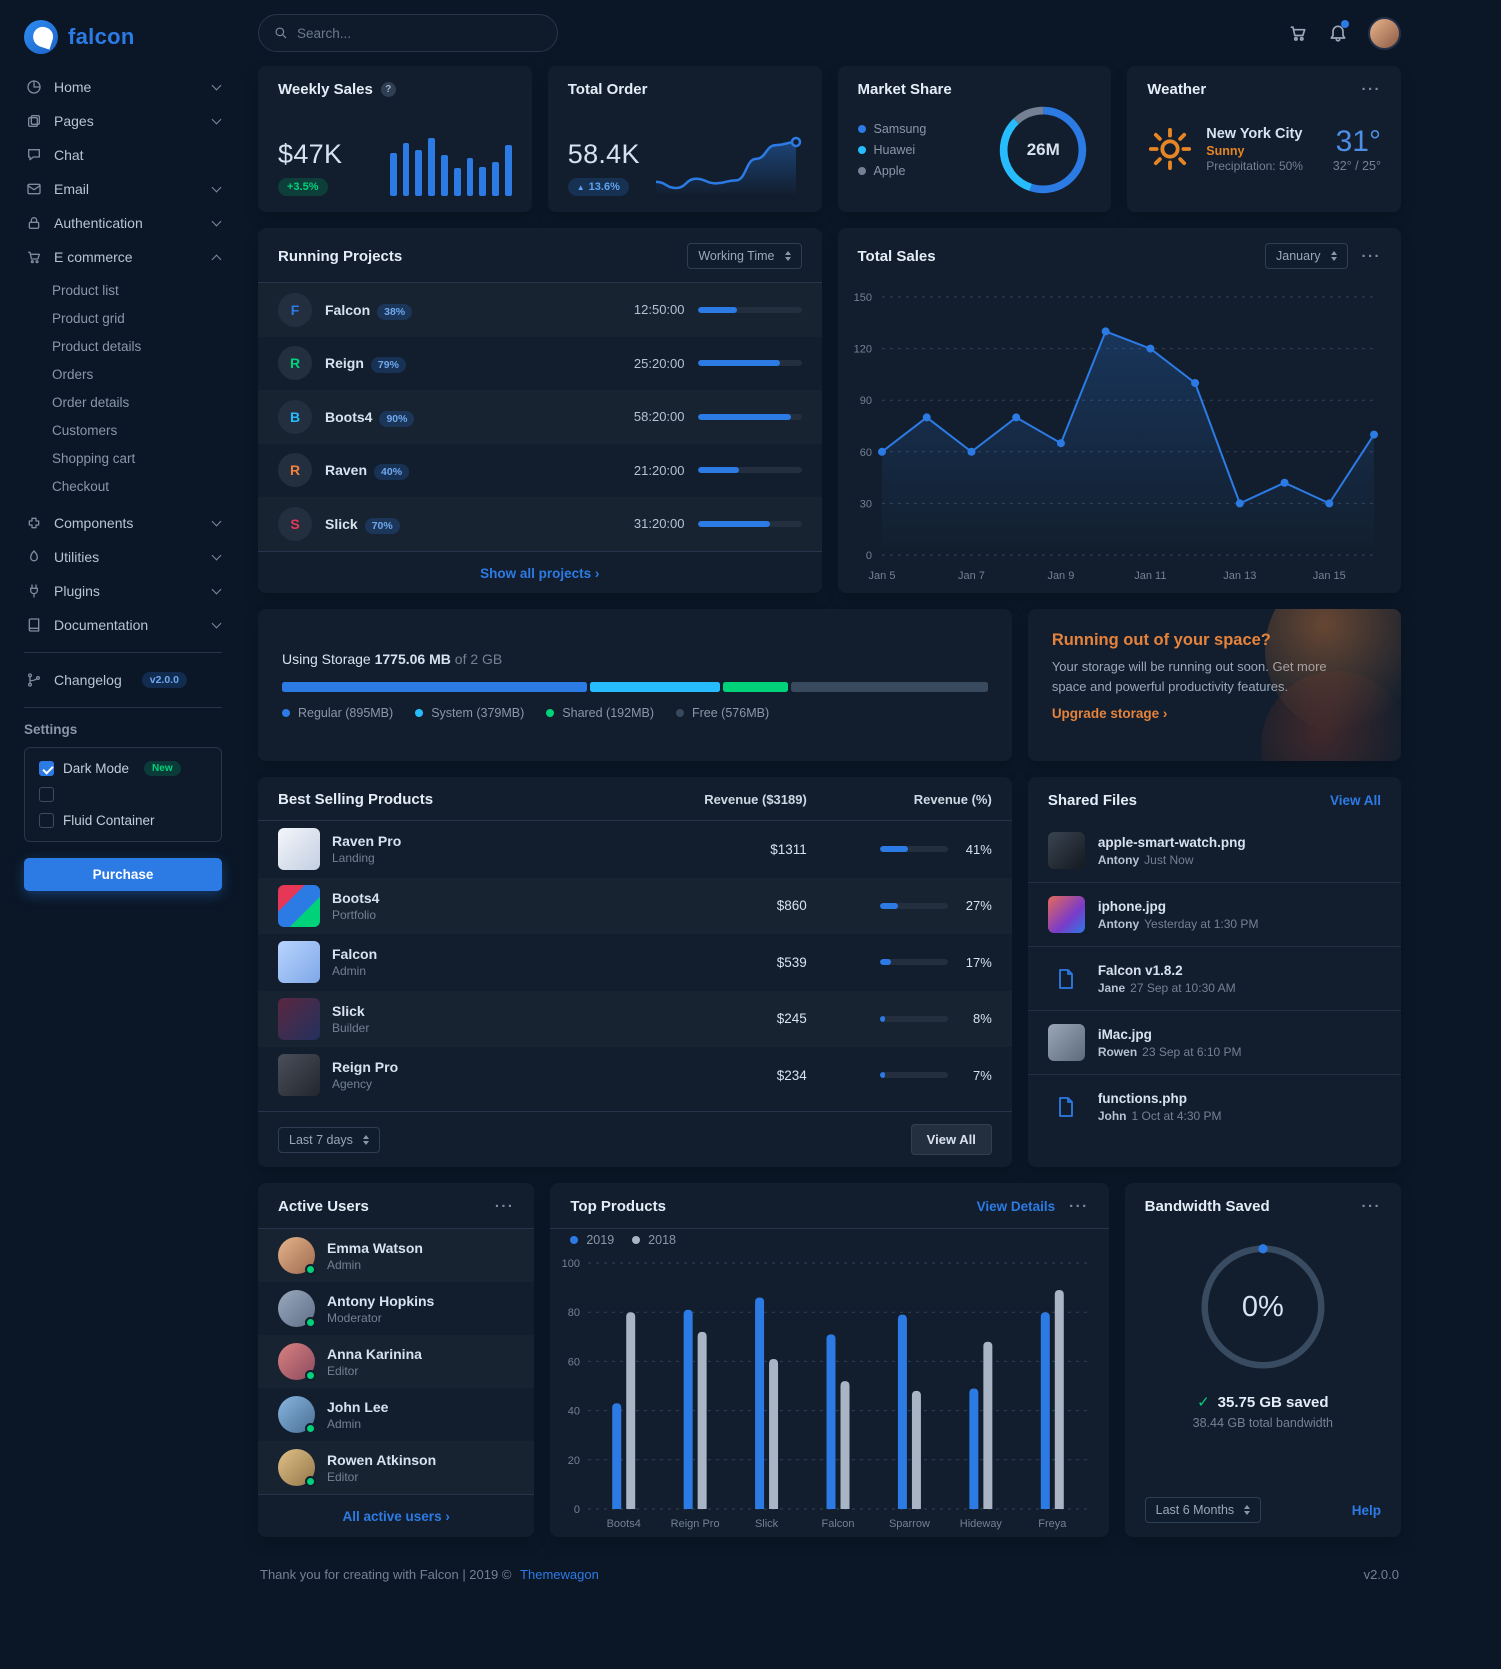 Image resolution: width=1501 pixels, height=1669 pixels. Describe the element at coordinates (85, 290) in the screenshot. I see `sidebar-item-product-list: Product list` at that location.